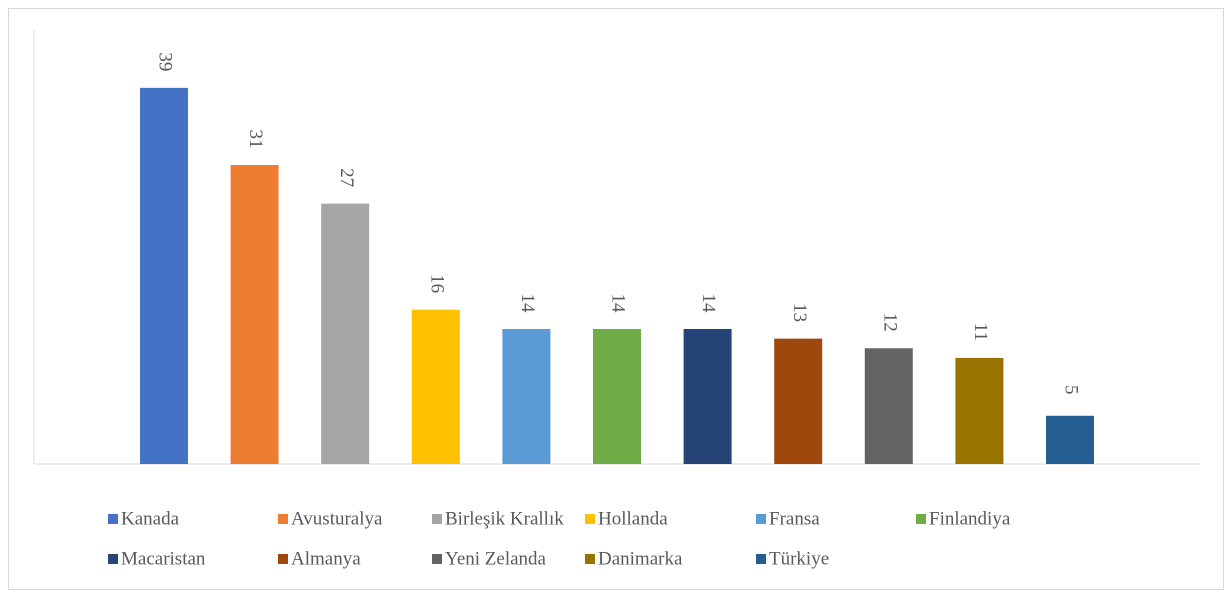  I want to click on data-label: 13, so click(799, 312).